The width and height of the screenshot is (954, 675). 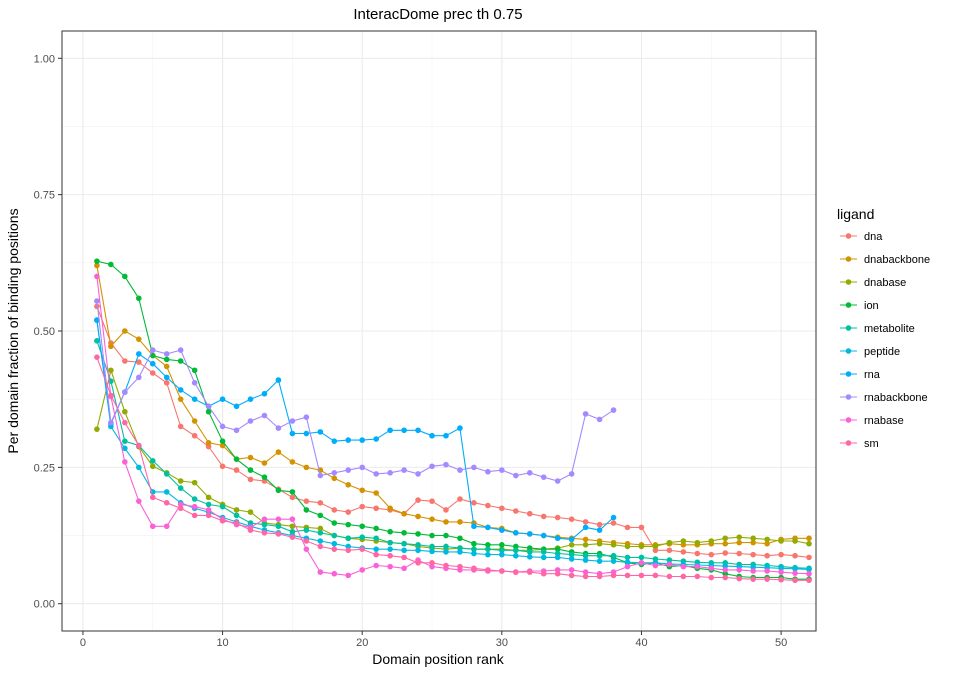 What do you see at coordinates (362, 643) in the screenshot?
I see `x-tick-label: 20` at bounding box center [362, 643].